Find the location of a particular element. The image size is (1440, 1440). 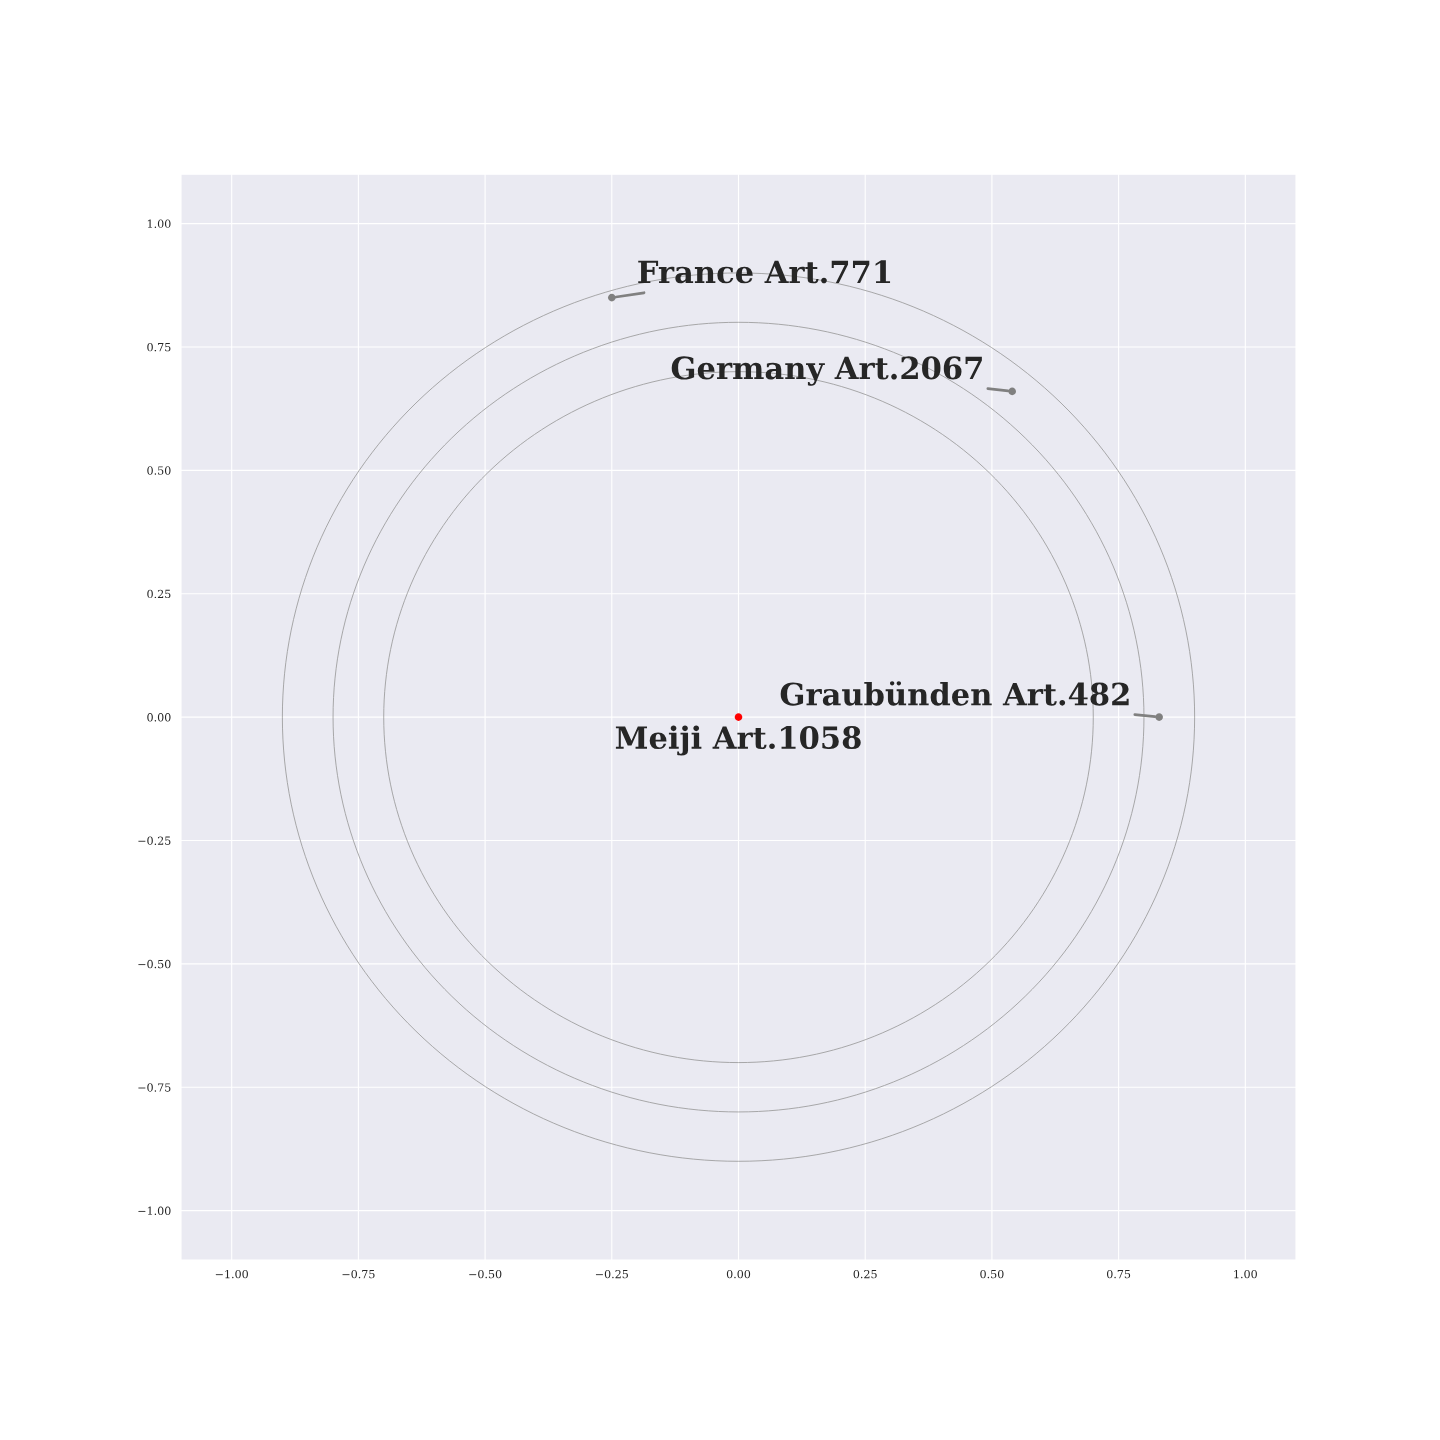

x-tick-label: −1.00 is located at coordinates (231, 1274).